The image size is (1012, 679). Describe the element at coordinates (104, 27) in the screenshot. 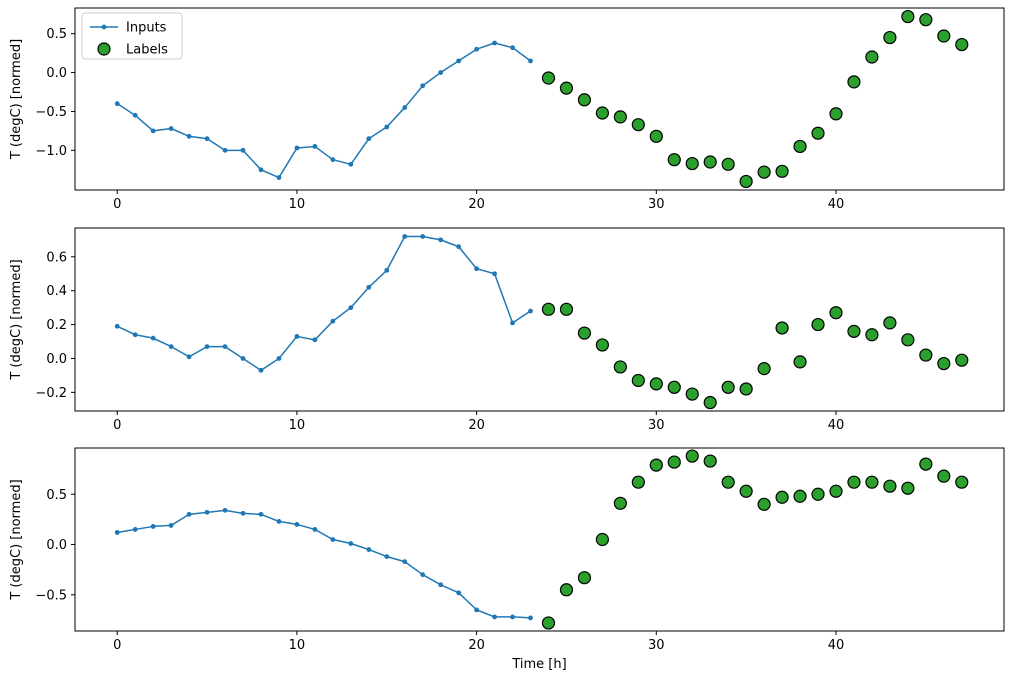

I see `legend-inputs-marker-sample` at that location.